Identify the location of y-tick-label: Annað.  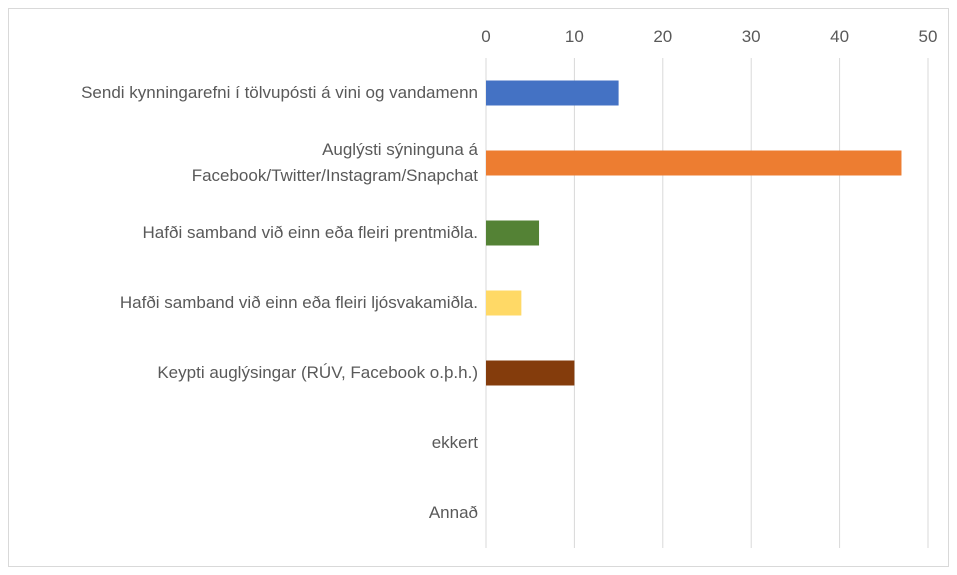
(453, 512).